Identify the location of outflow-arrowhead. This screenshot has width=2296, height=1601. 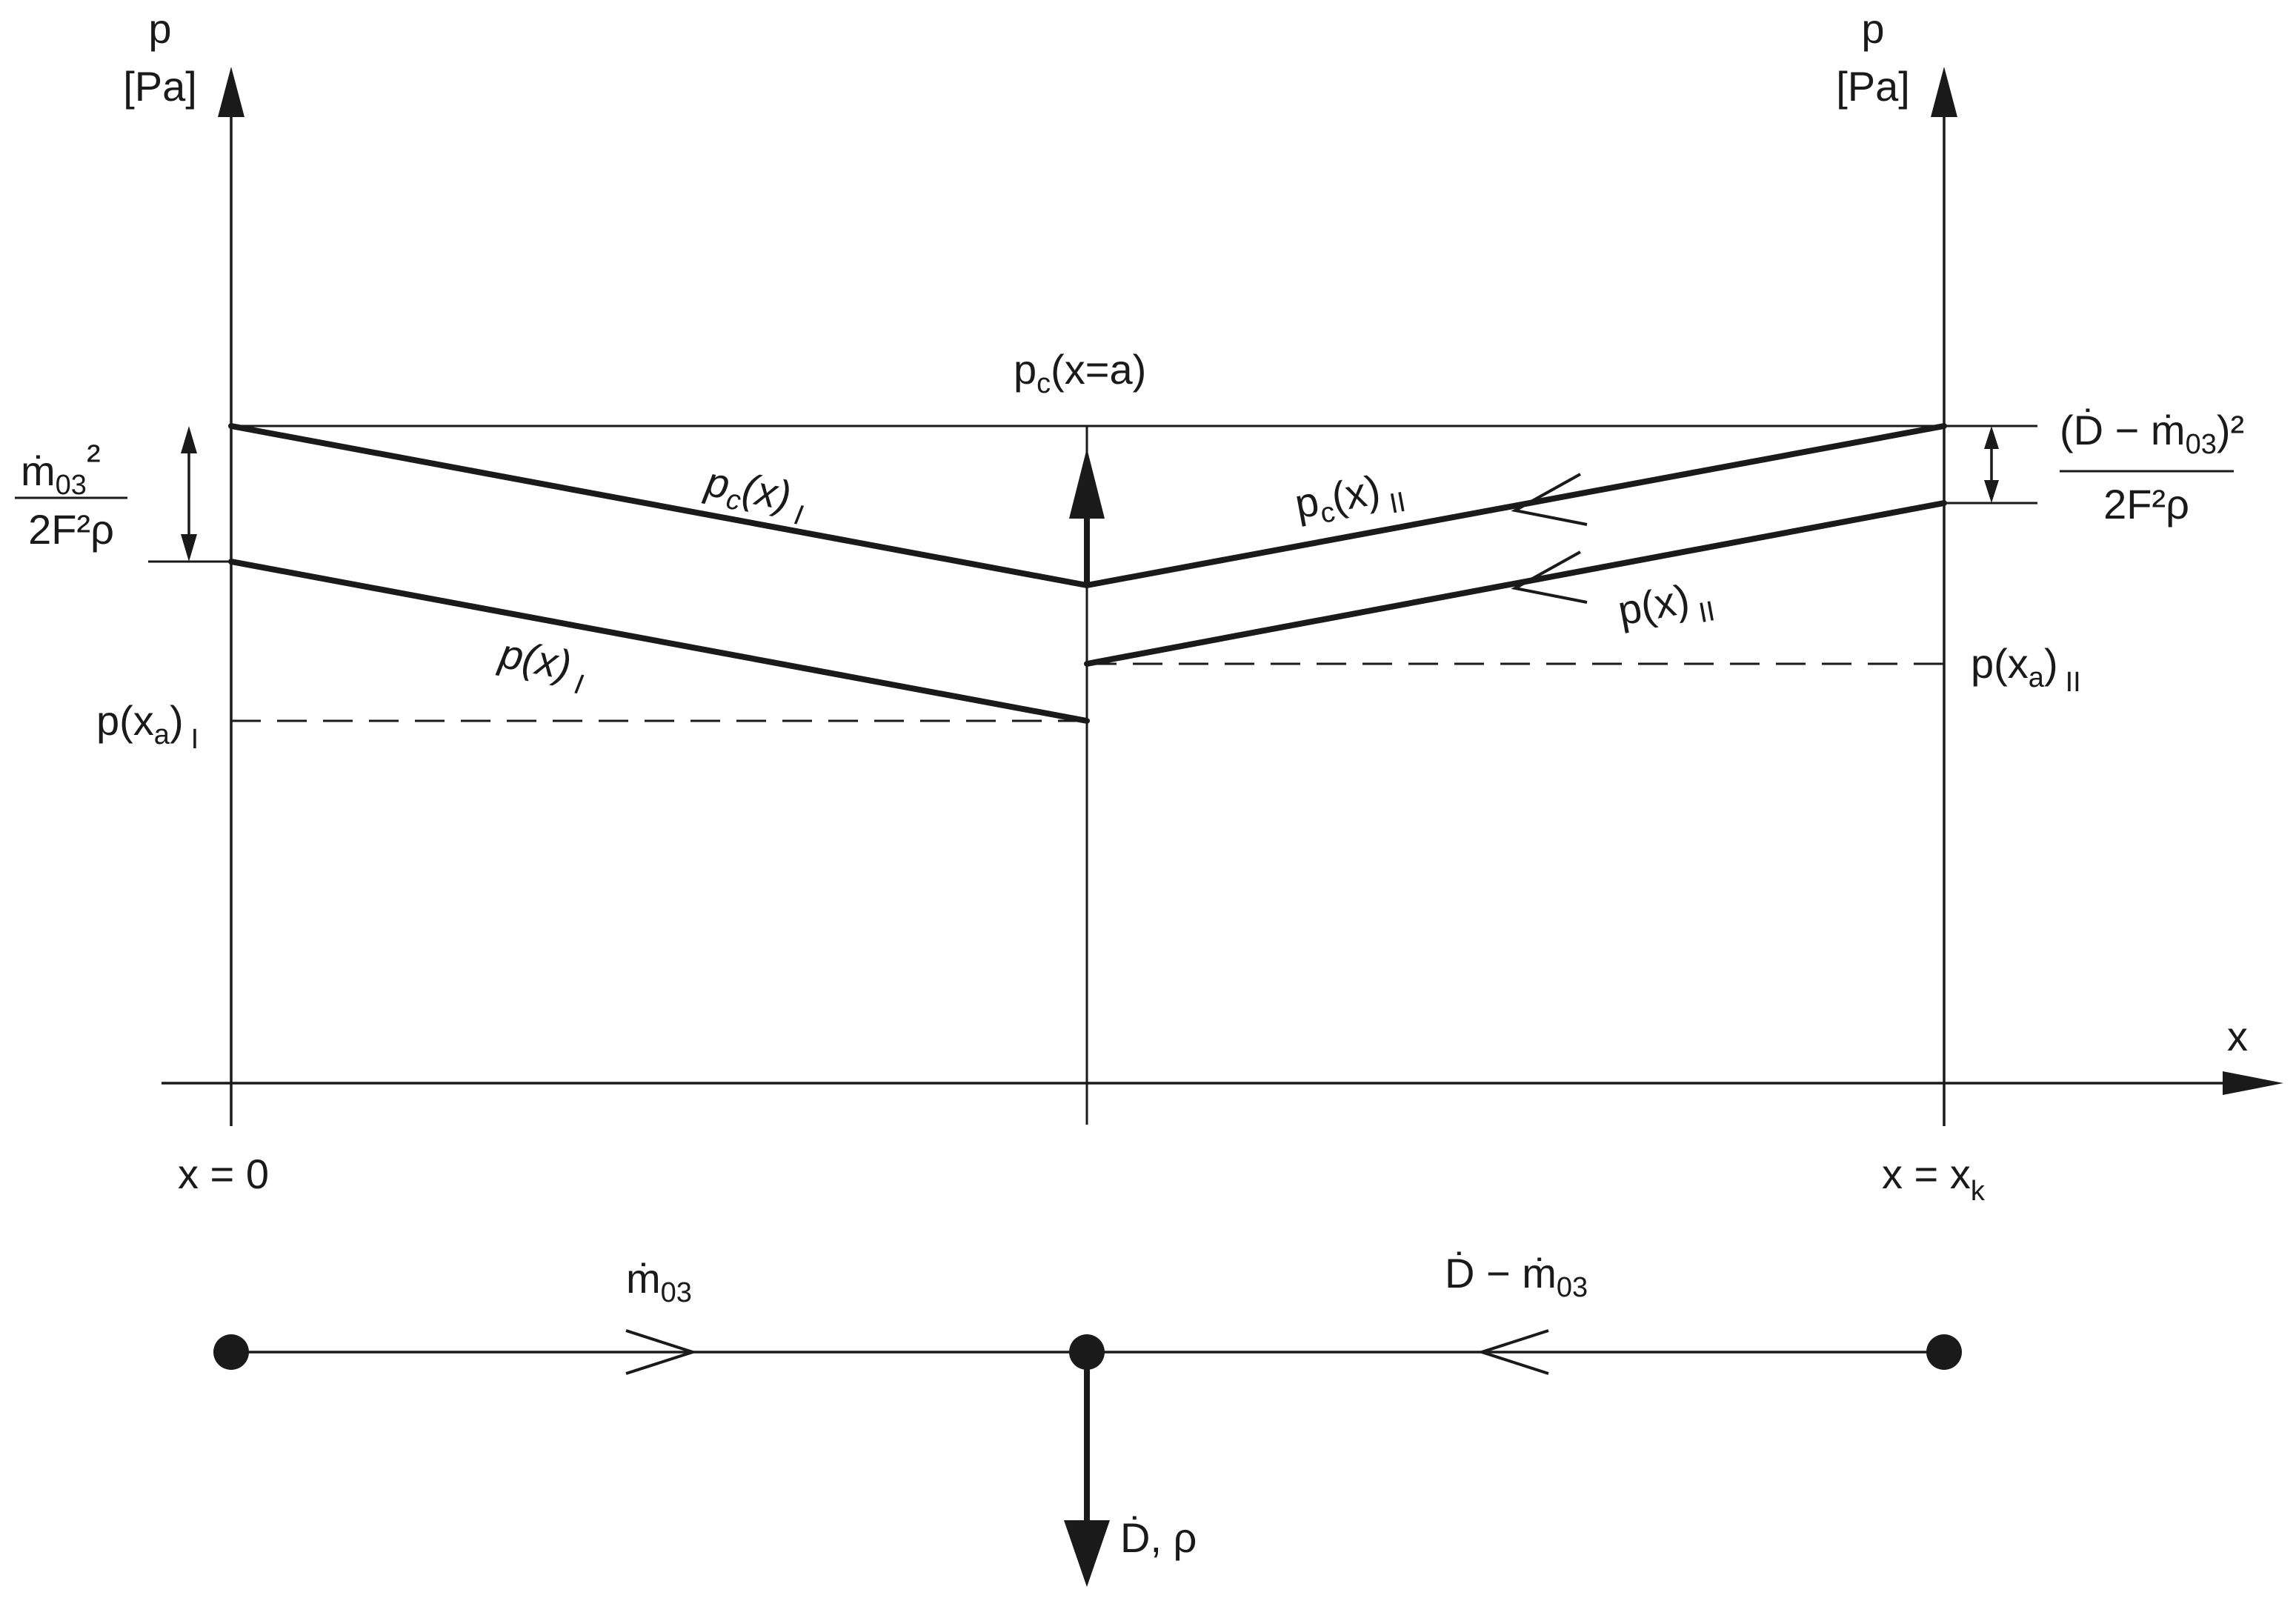
(1087, 1553).